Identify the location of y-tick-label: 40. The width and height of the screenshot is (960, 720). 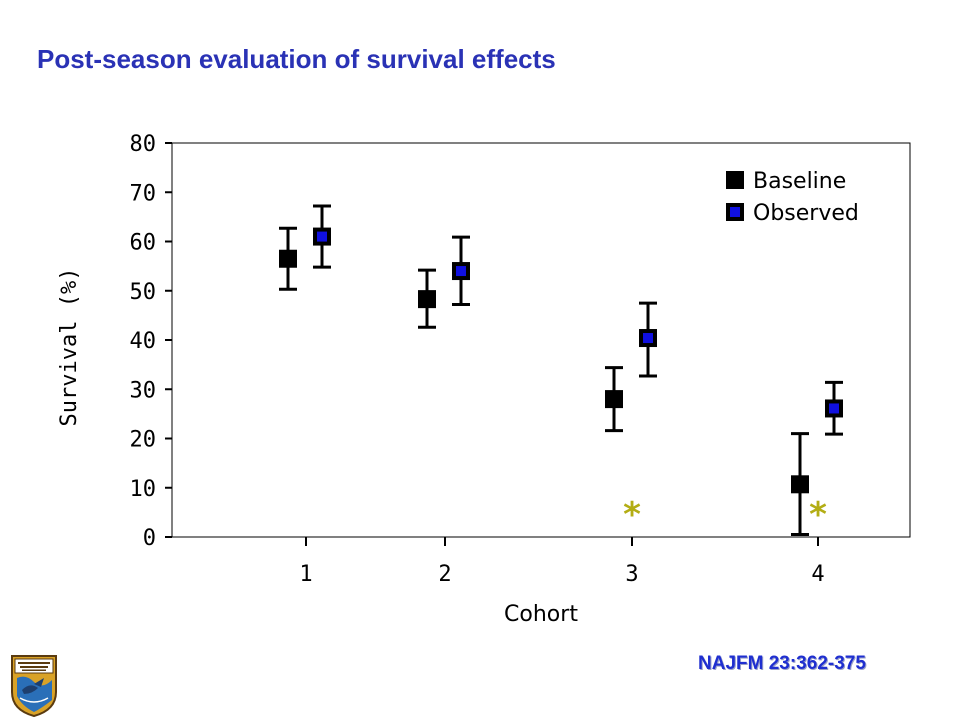
(143, 341).